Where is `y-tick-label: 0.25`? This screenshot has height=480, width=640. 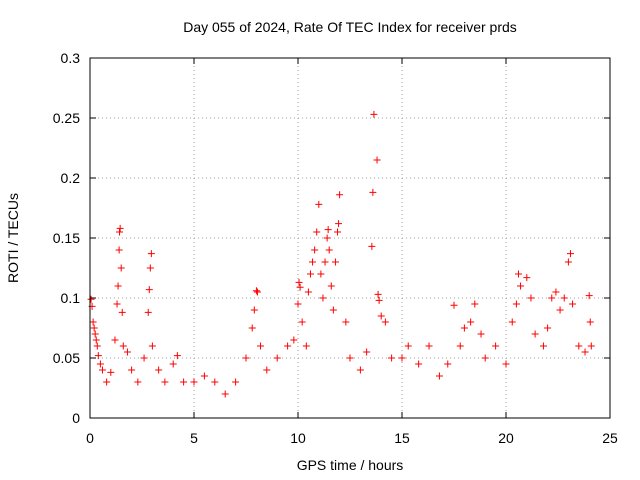 y-tick-label: 0.25 is located at coordinates (66, 118).